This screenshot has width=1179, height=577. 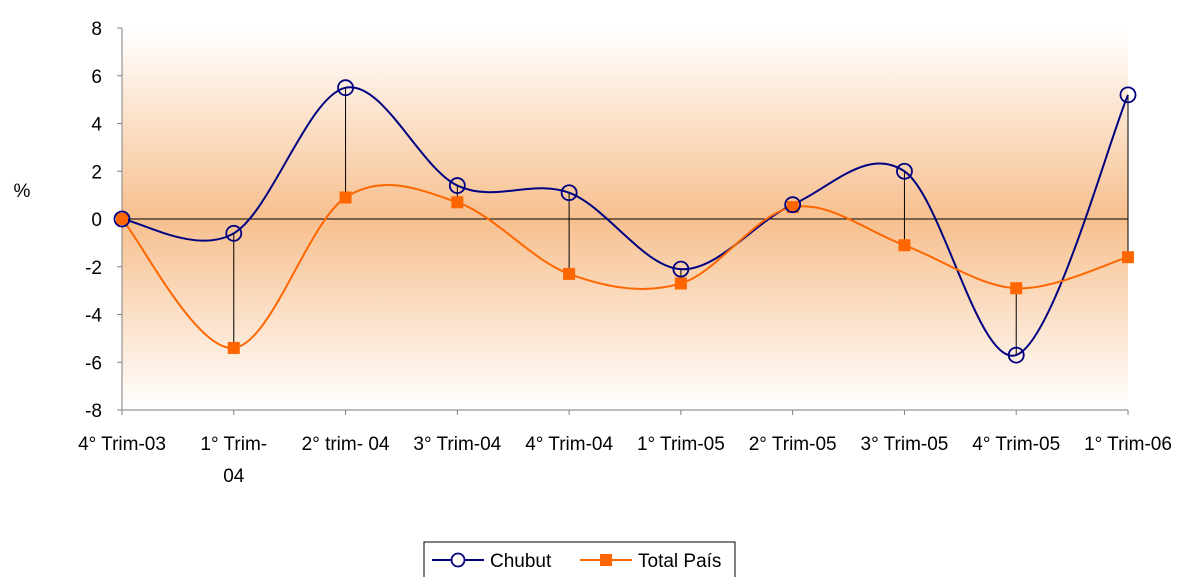 What do you see at coordinates (681, 444) in the screenshot?
I see `x-tick-label: 1° Trim-05` at bounding box center [681, 444].